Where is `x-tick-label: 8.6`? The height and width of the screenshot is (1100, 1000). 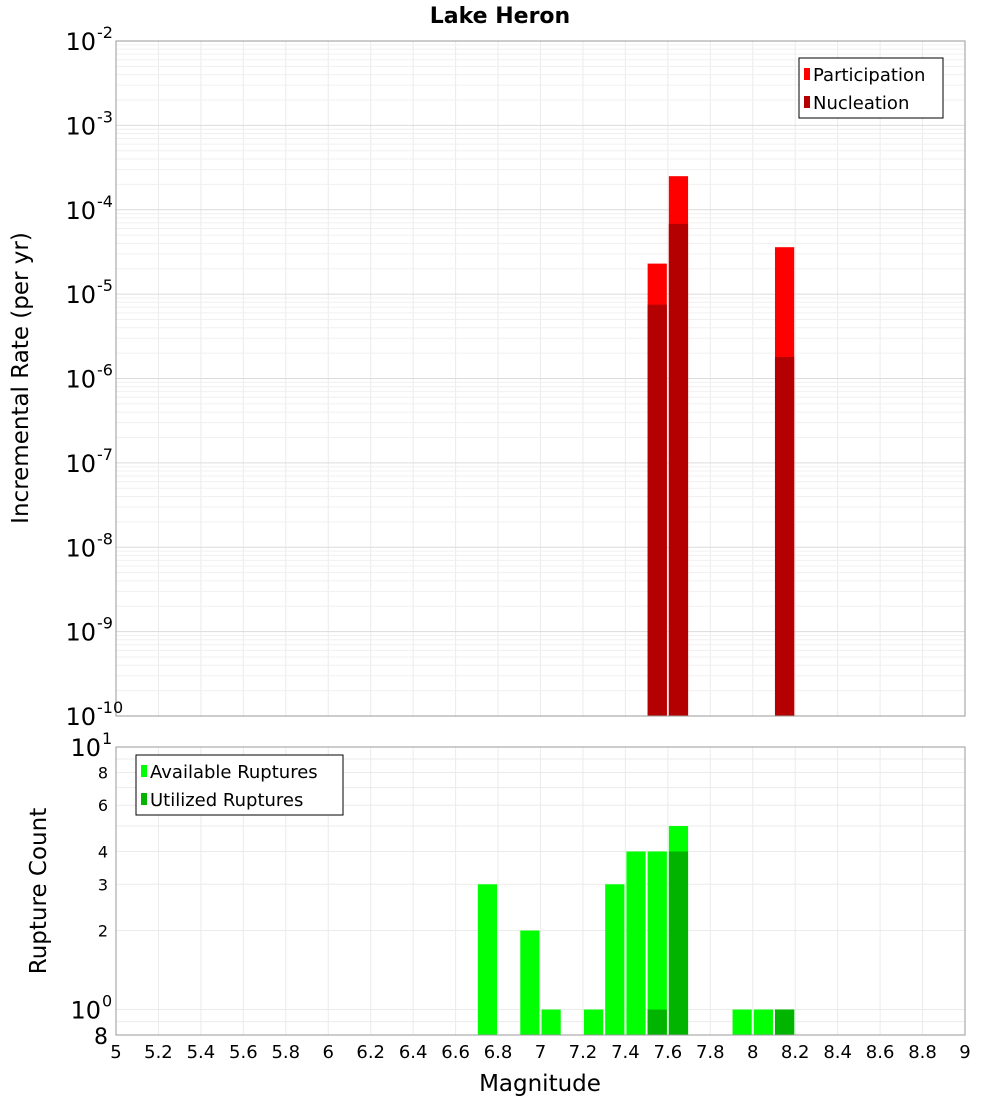 x-tick-label: 8.6 is located at coordinates (880, 1052).